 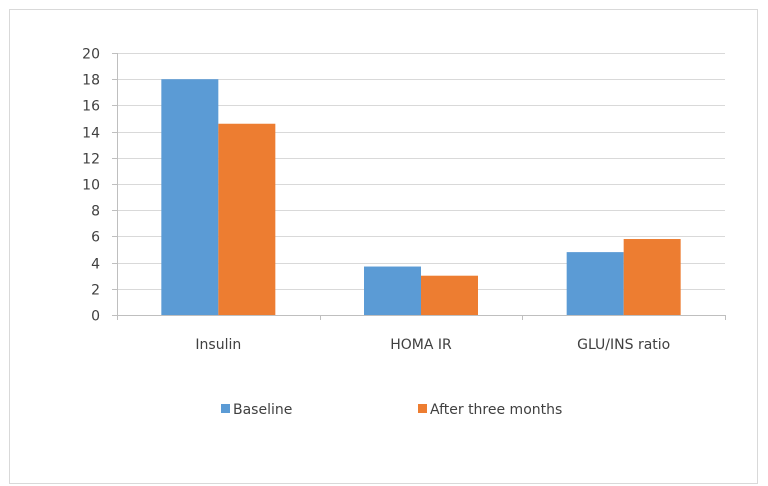 I want to click on y-tick-label: 6, so click(x=95, y=238).